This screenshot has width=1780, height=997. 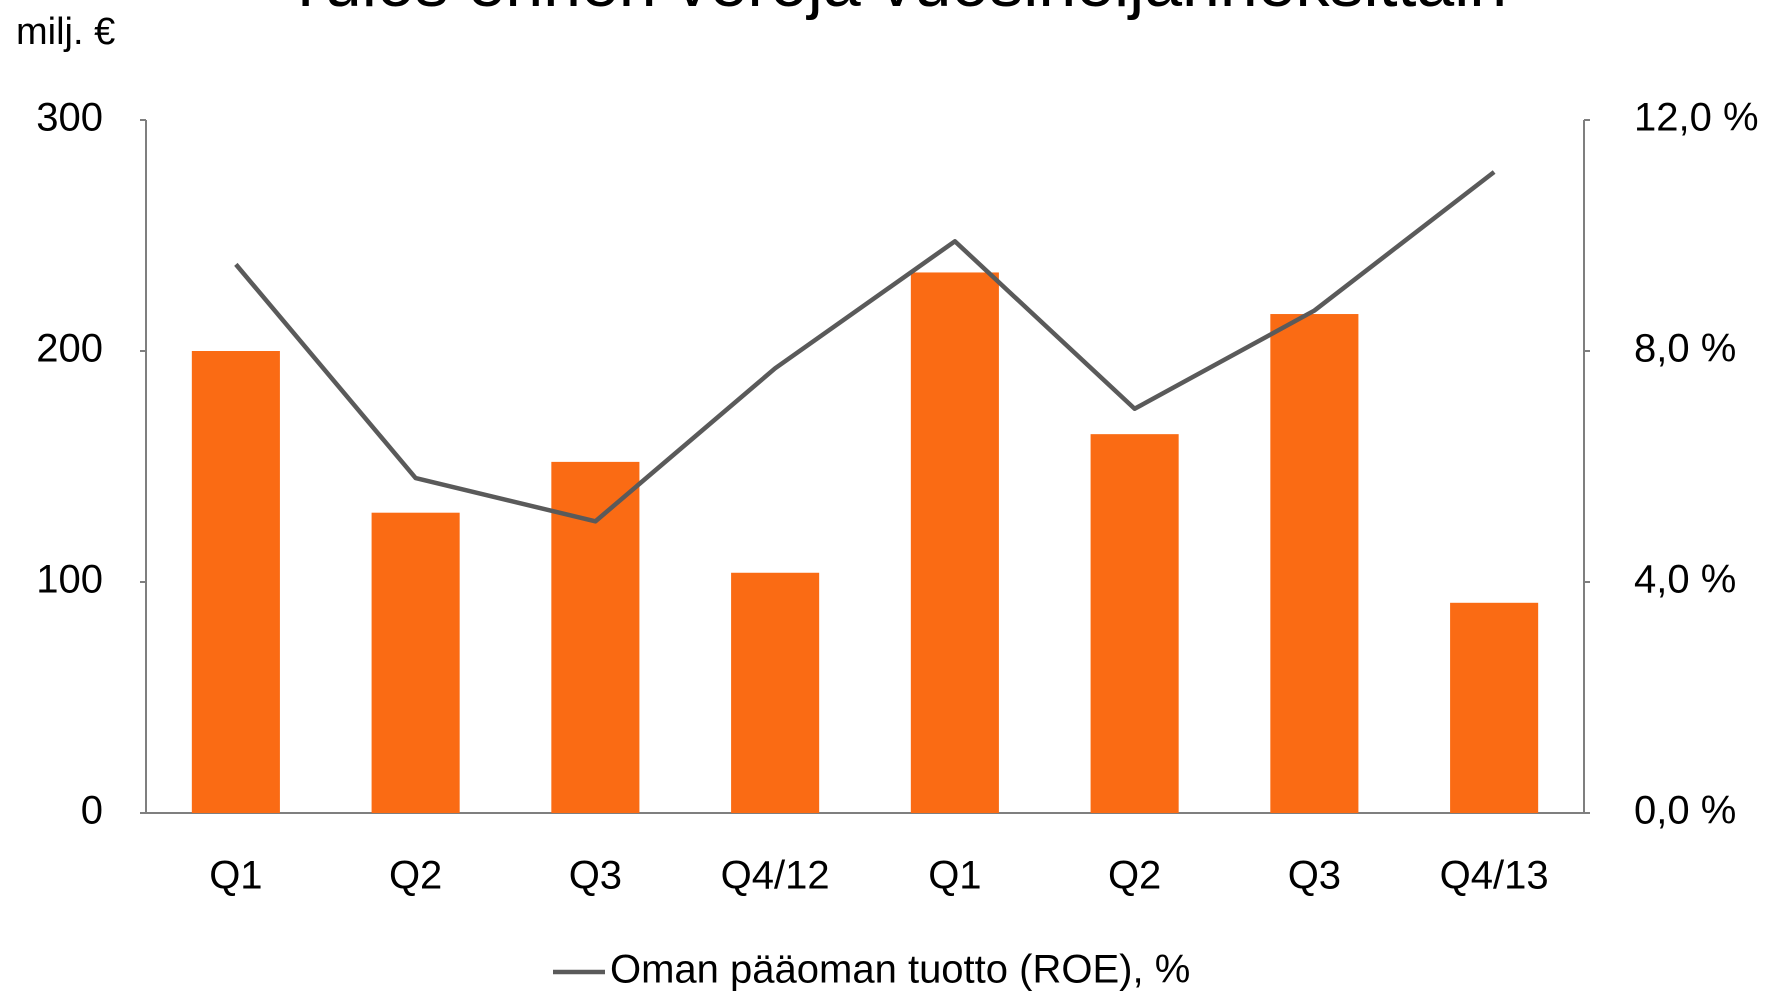 What do you see at coordinates (900, 970) in the screenshot?
I see `legend-label: Oman pääoman tuotto (ROE), %` at bounding box center [900, 970].